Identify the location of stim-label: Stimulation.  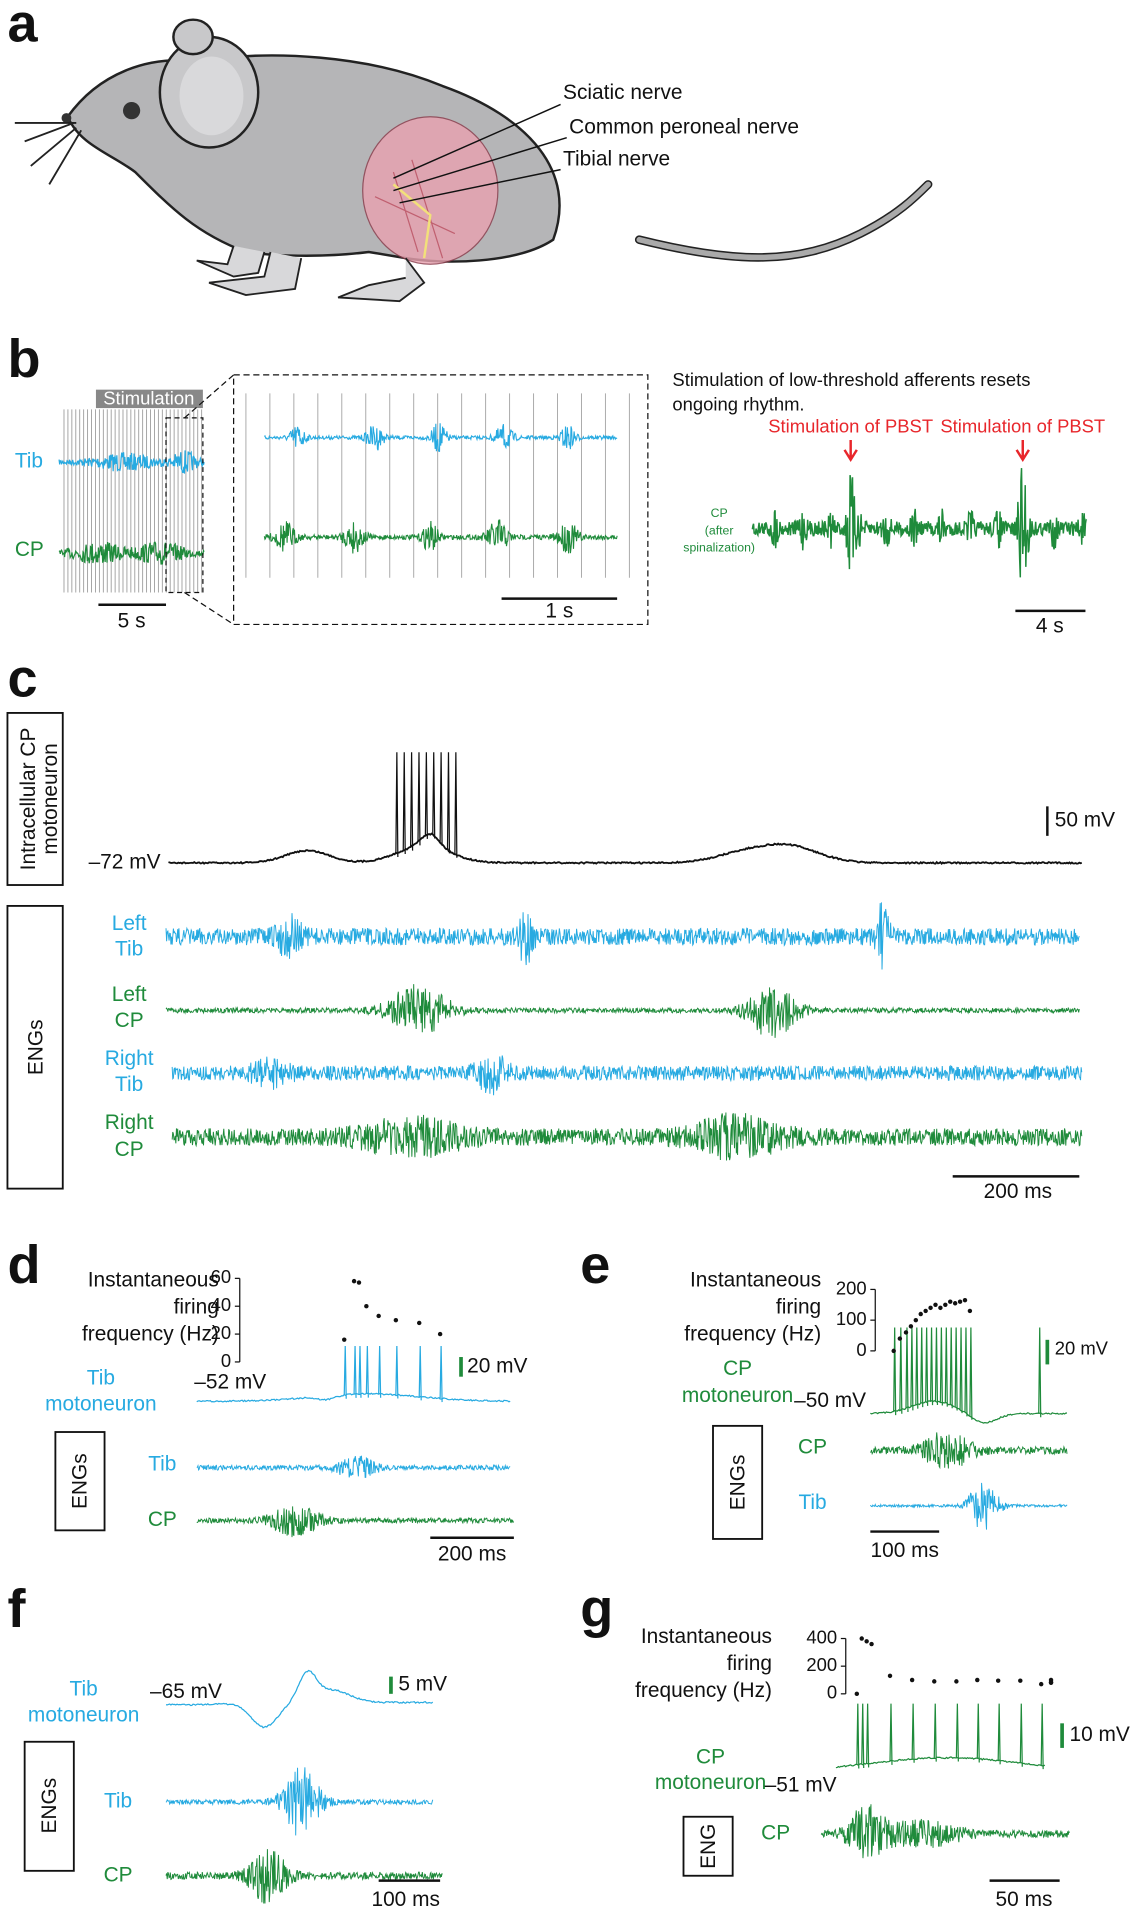
(148, 397).